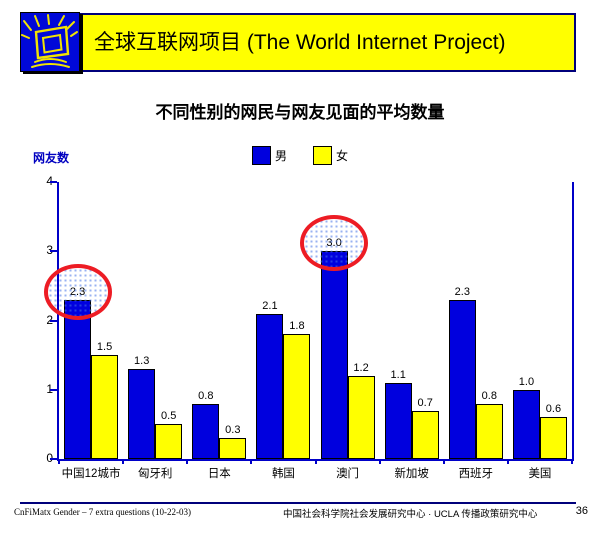 This screenshot has height=540, width=600. I want to click on bar-男-新加坡, so click(398, 420).